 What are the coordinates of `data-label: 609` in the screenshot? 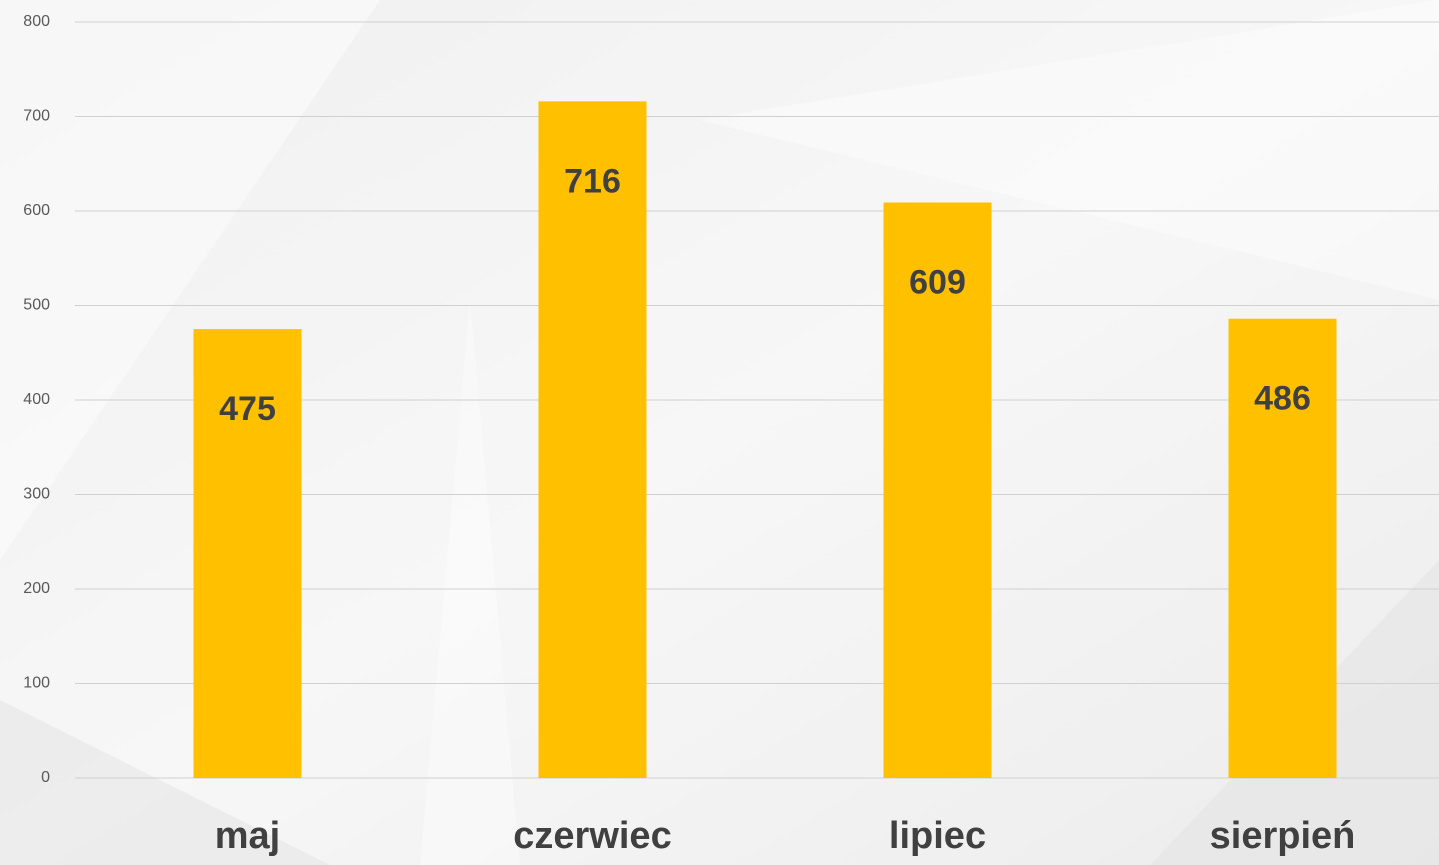 It's located at (937, 282).